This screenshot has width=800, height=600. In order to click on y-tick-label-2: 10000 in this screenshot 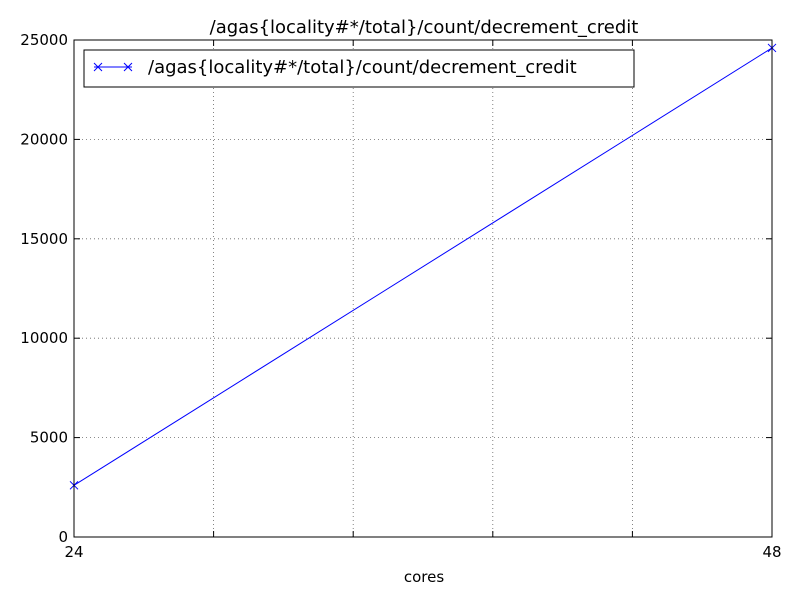, I will do `click(44, 338)`.